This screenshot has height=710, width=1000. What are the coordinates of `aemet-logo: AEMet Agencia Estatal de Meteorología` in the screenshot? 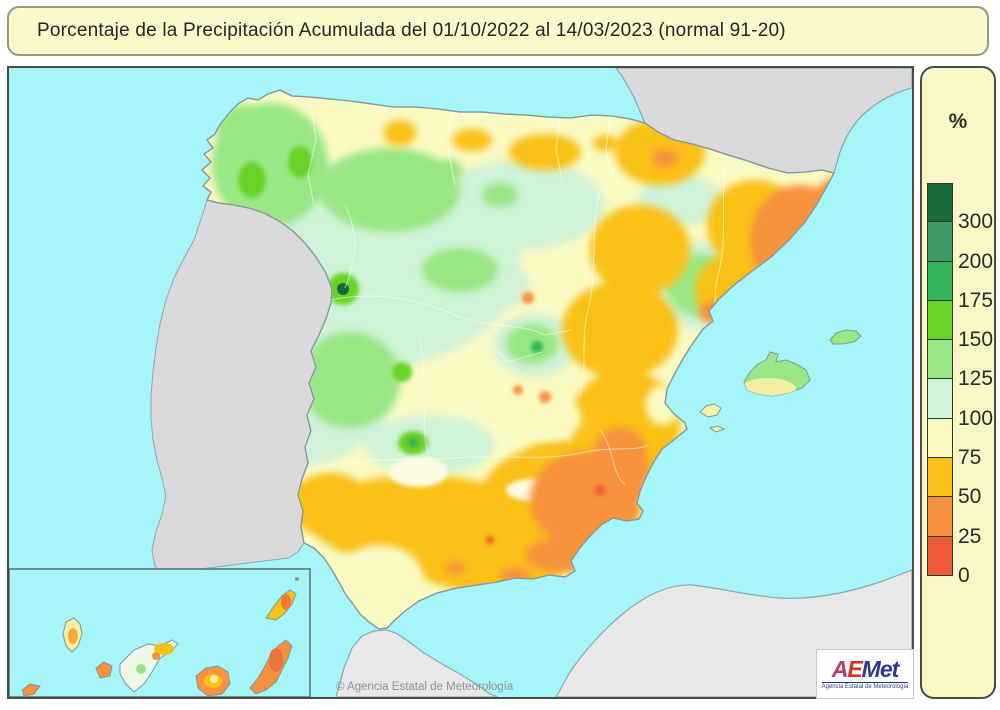 It's located at (865, 674).